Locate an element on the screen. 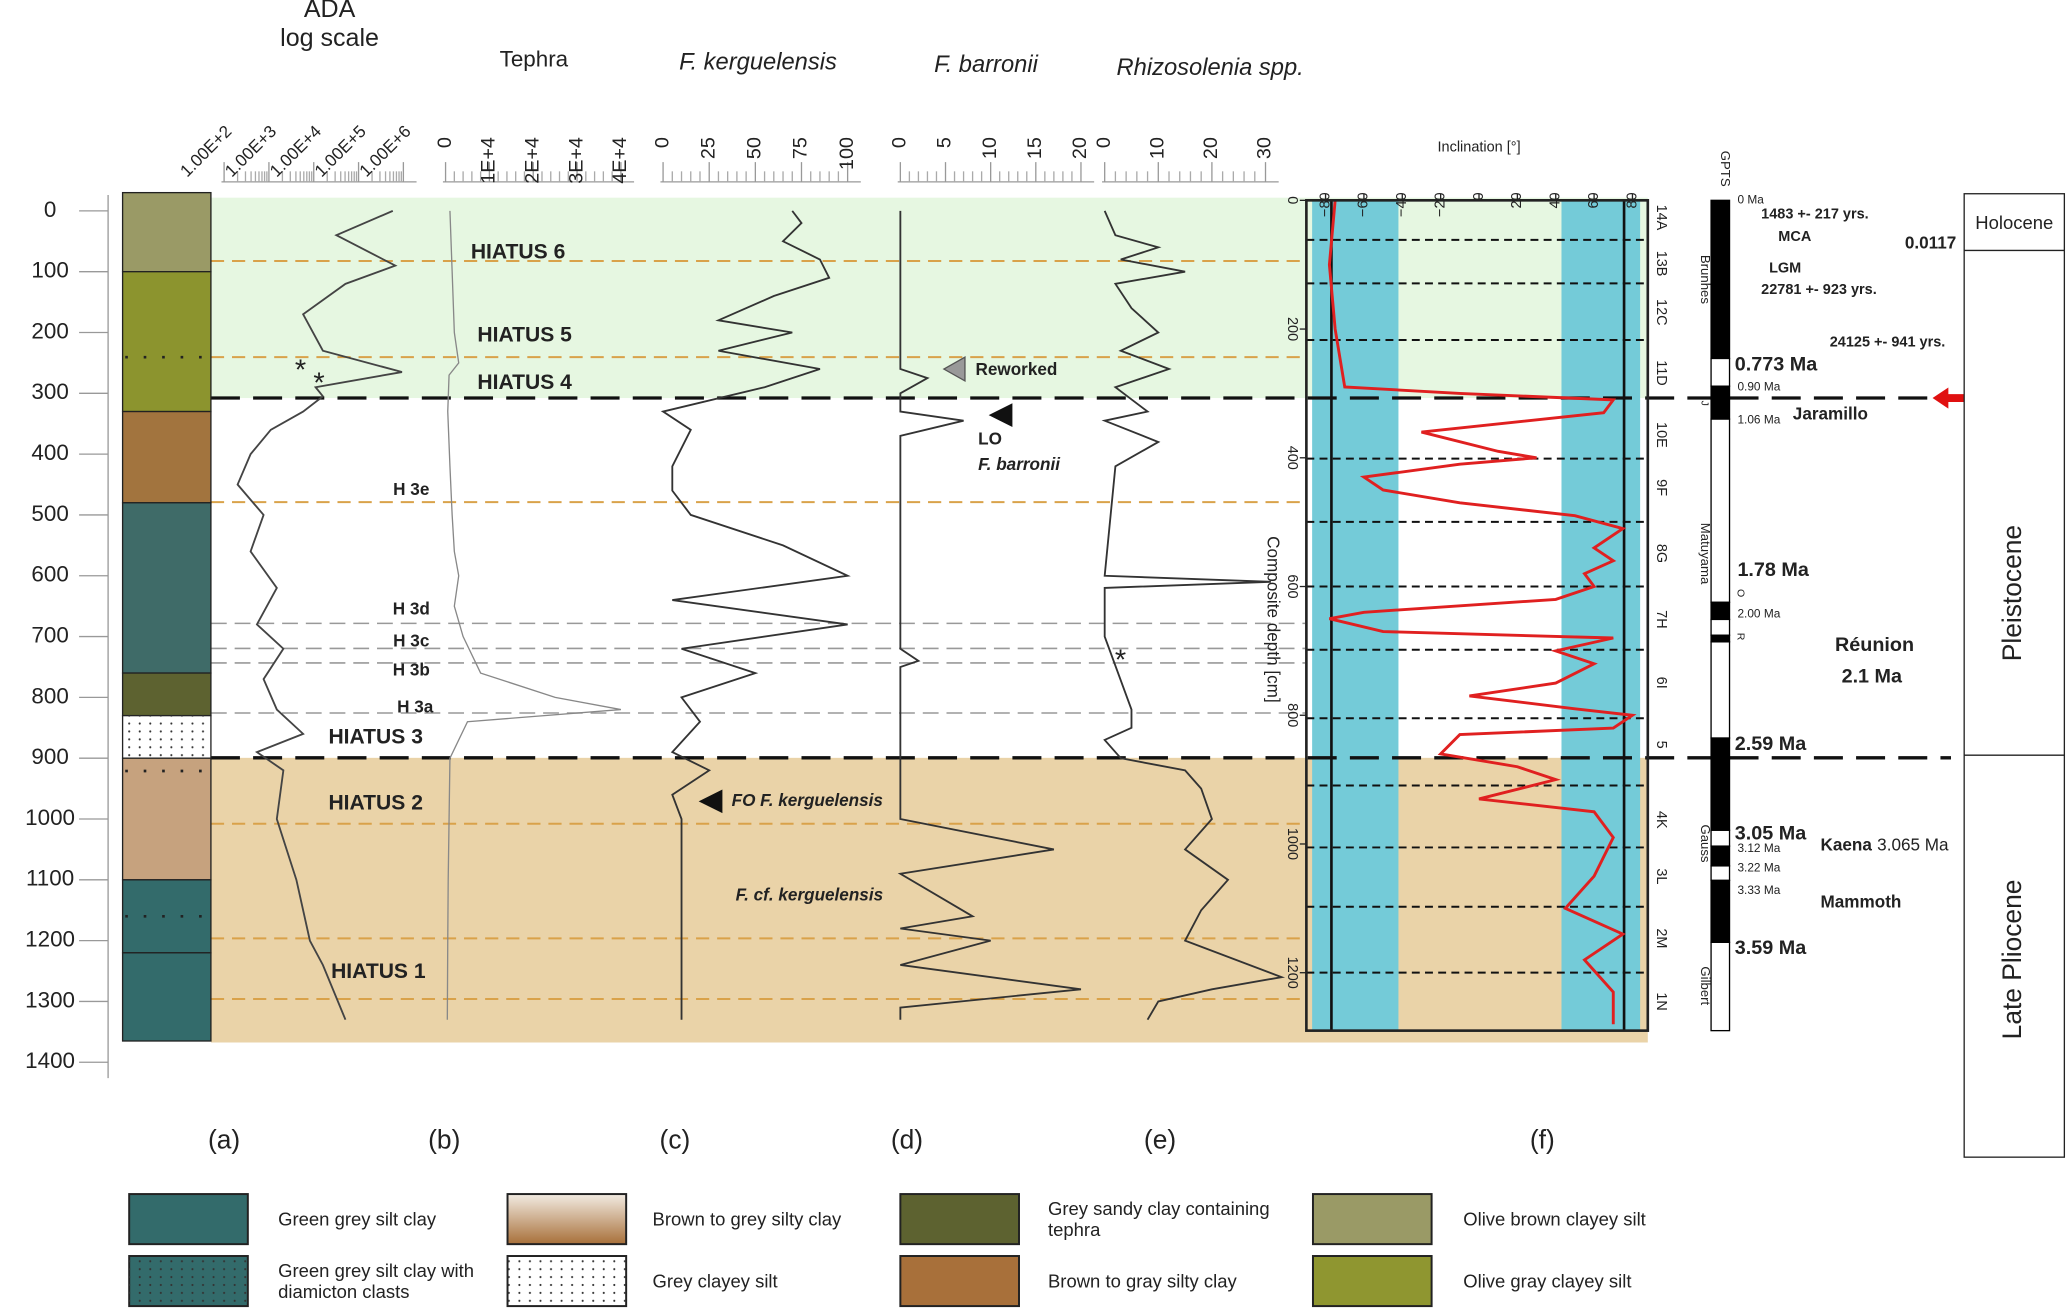 Image resolution: width=2067 pixels, height=1314 pixels. panel-title: Tephra is located at coordinates (534, 59).